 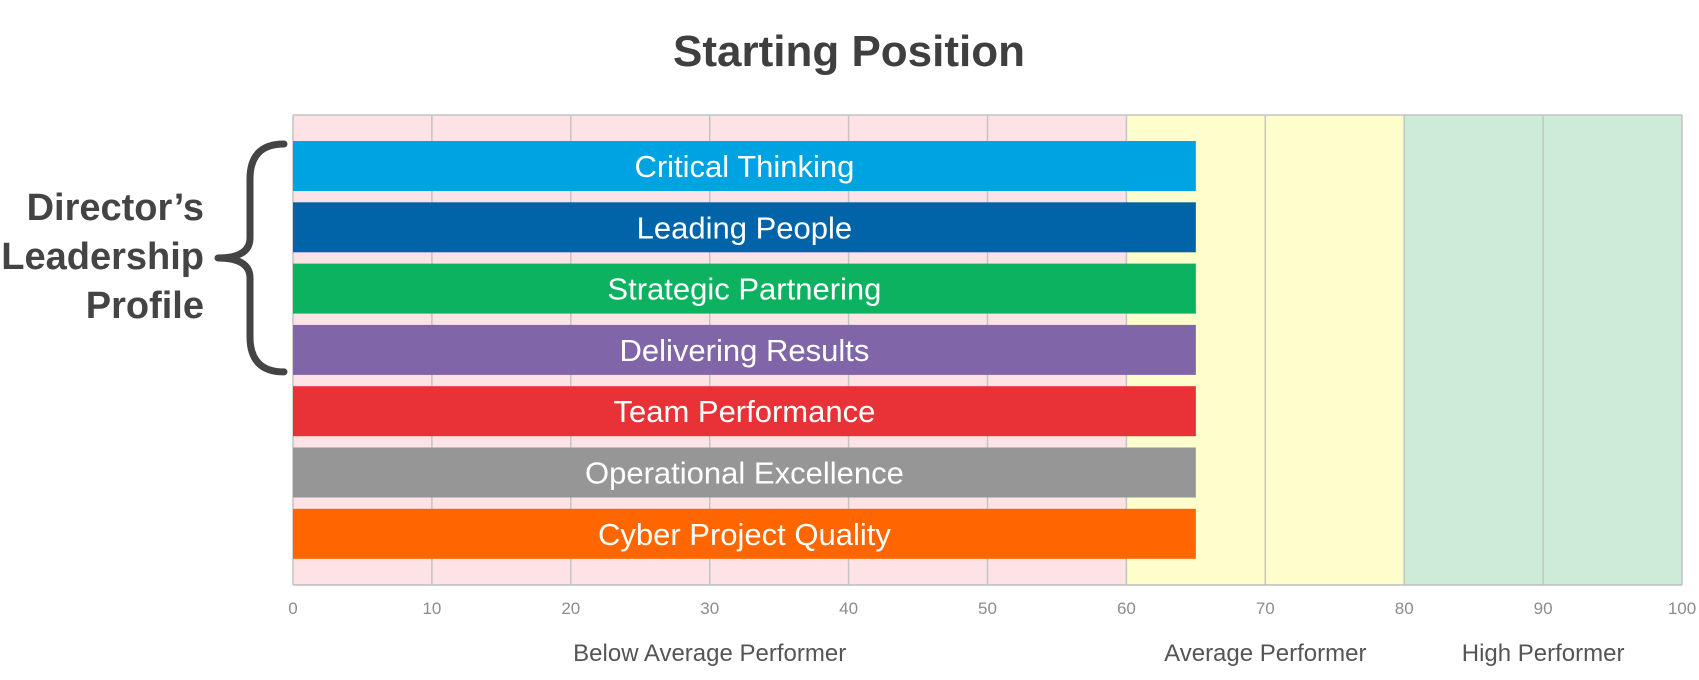 What do you see at coordinates (1404, 608) in the screenshot?
I see `tick-label-8: 80` at bounding box center [1404, 608].